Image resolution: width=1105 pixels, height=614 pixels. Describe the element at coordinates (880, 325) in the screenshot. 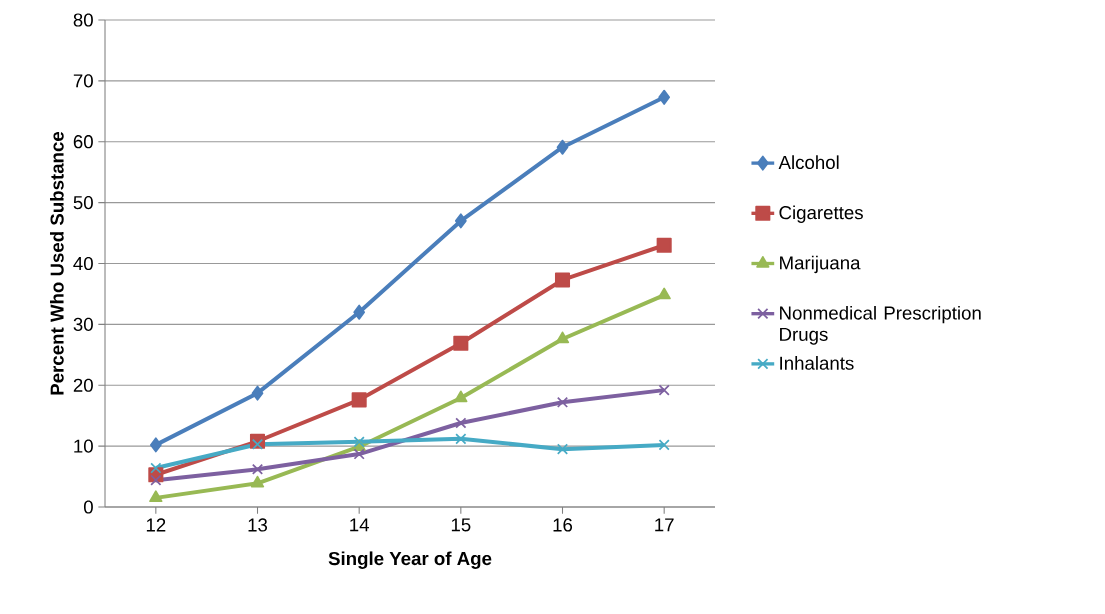

I see `legend-label: Nonmedical Prescription Drugs` at that location.